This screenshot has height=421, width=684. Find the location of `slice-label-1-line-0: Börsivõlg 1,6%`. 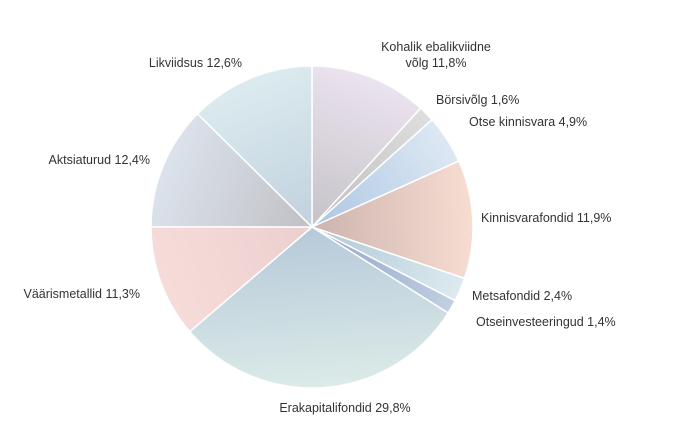

slice-label-1-line-0: Börsivõlg 1,6% is located at coordinates (477, 100).